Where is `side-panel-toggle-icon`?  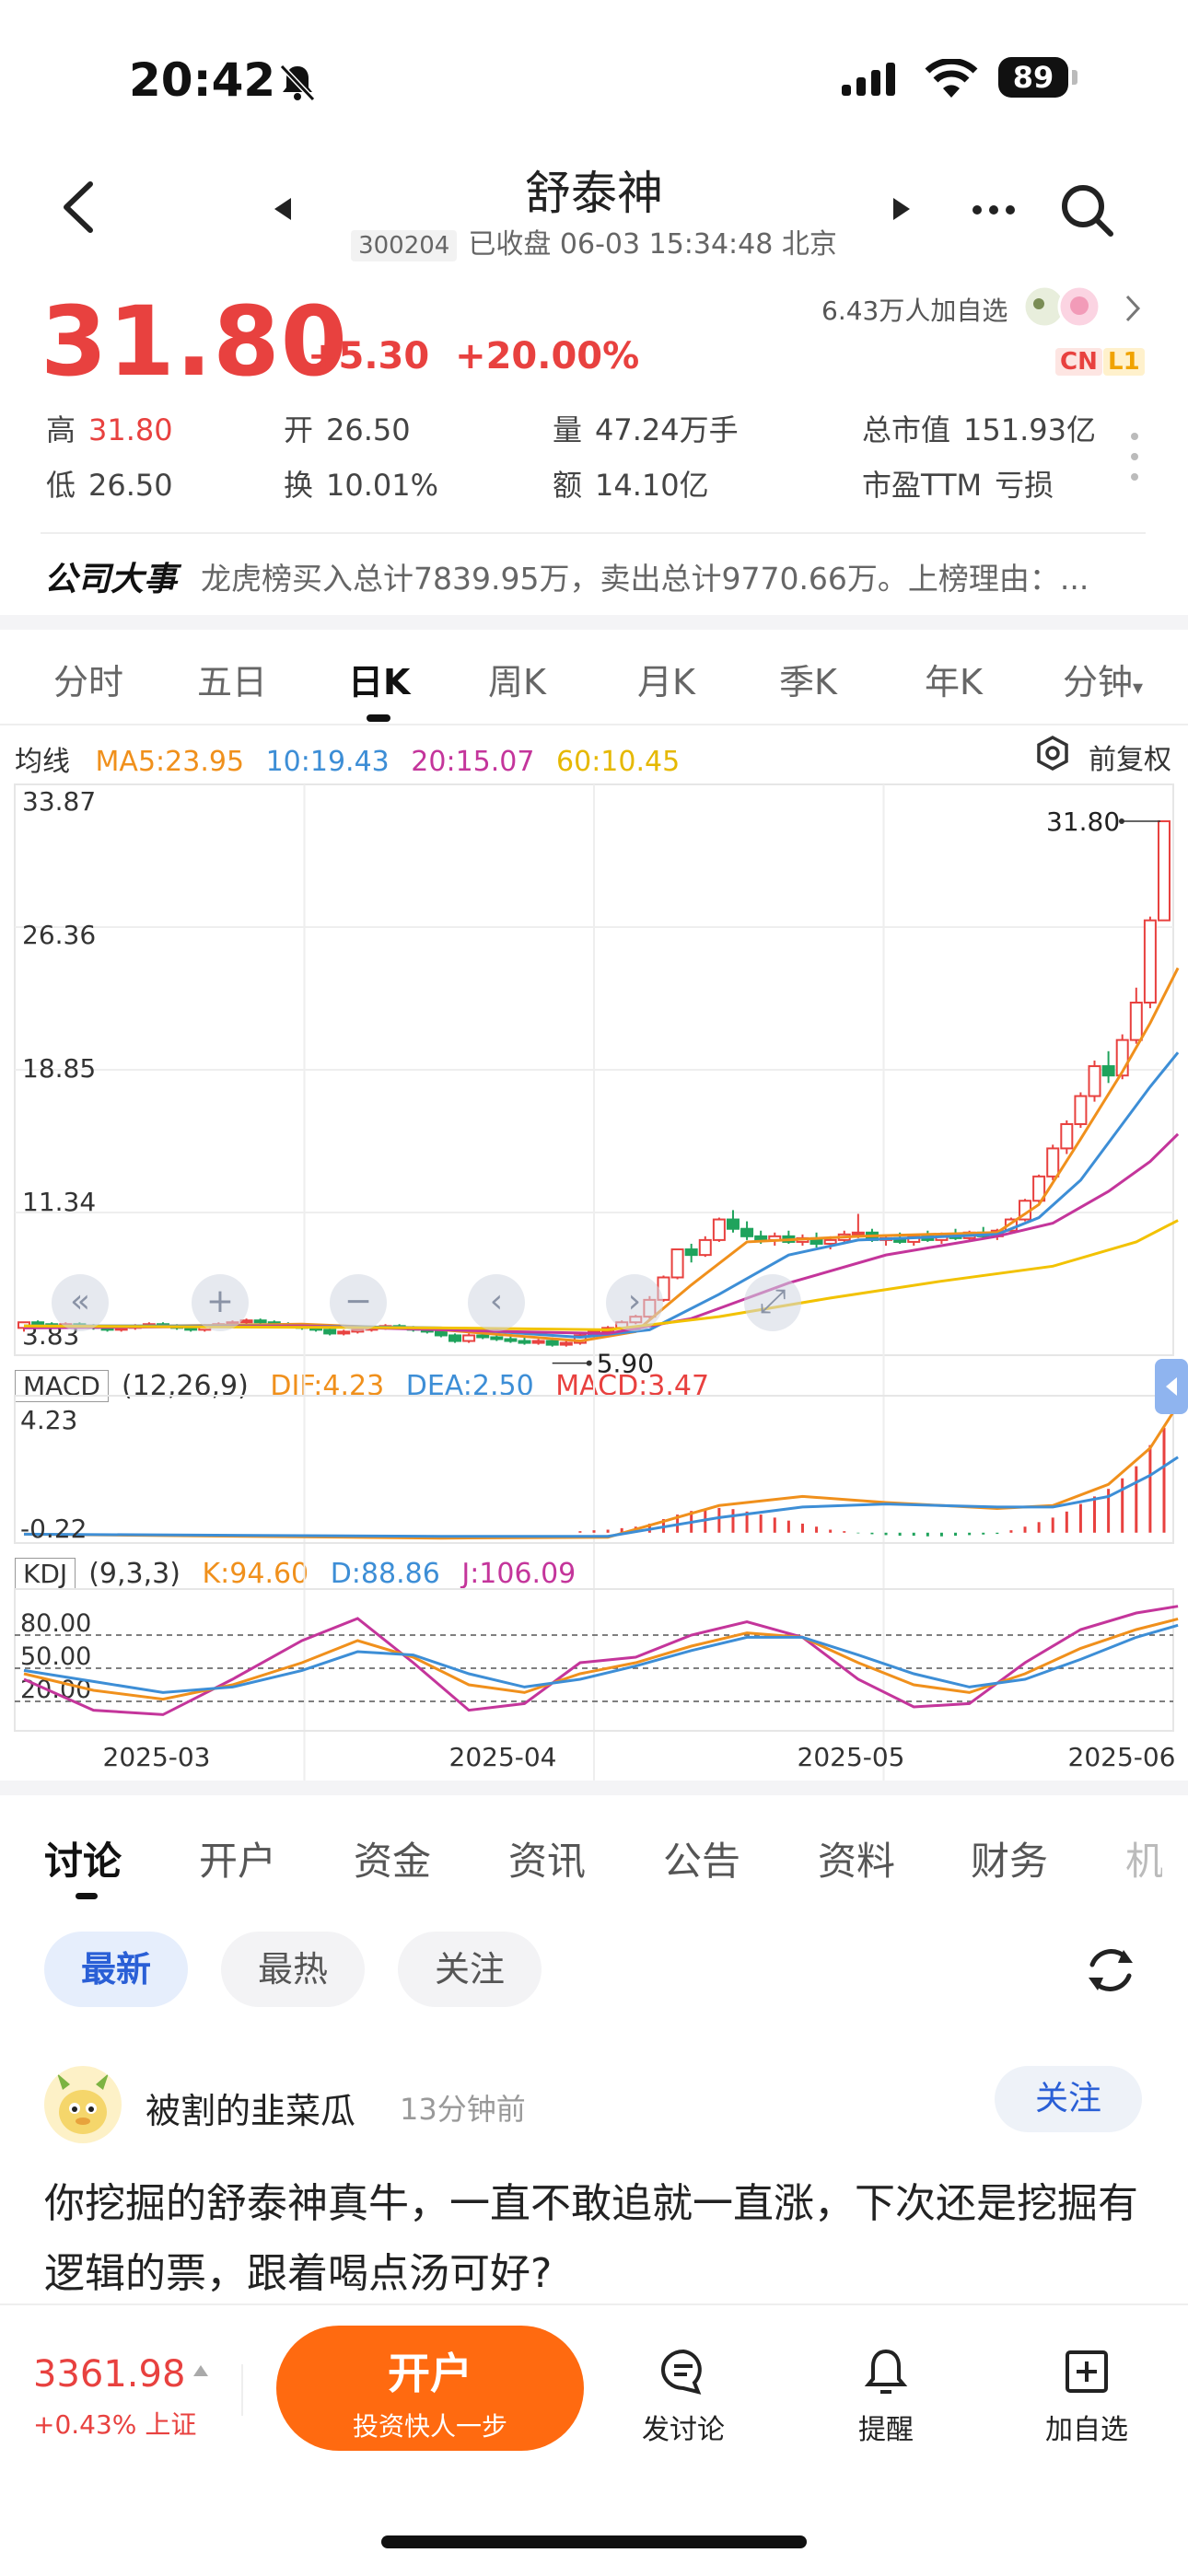
side-panel-toggle-icon is located at coordinates (1171, 1386).